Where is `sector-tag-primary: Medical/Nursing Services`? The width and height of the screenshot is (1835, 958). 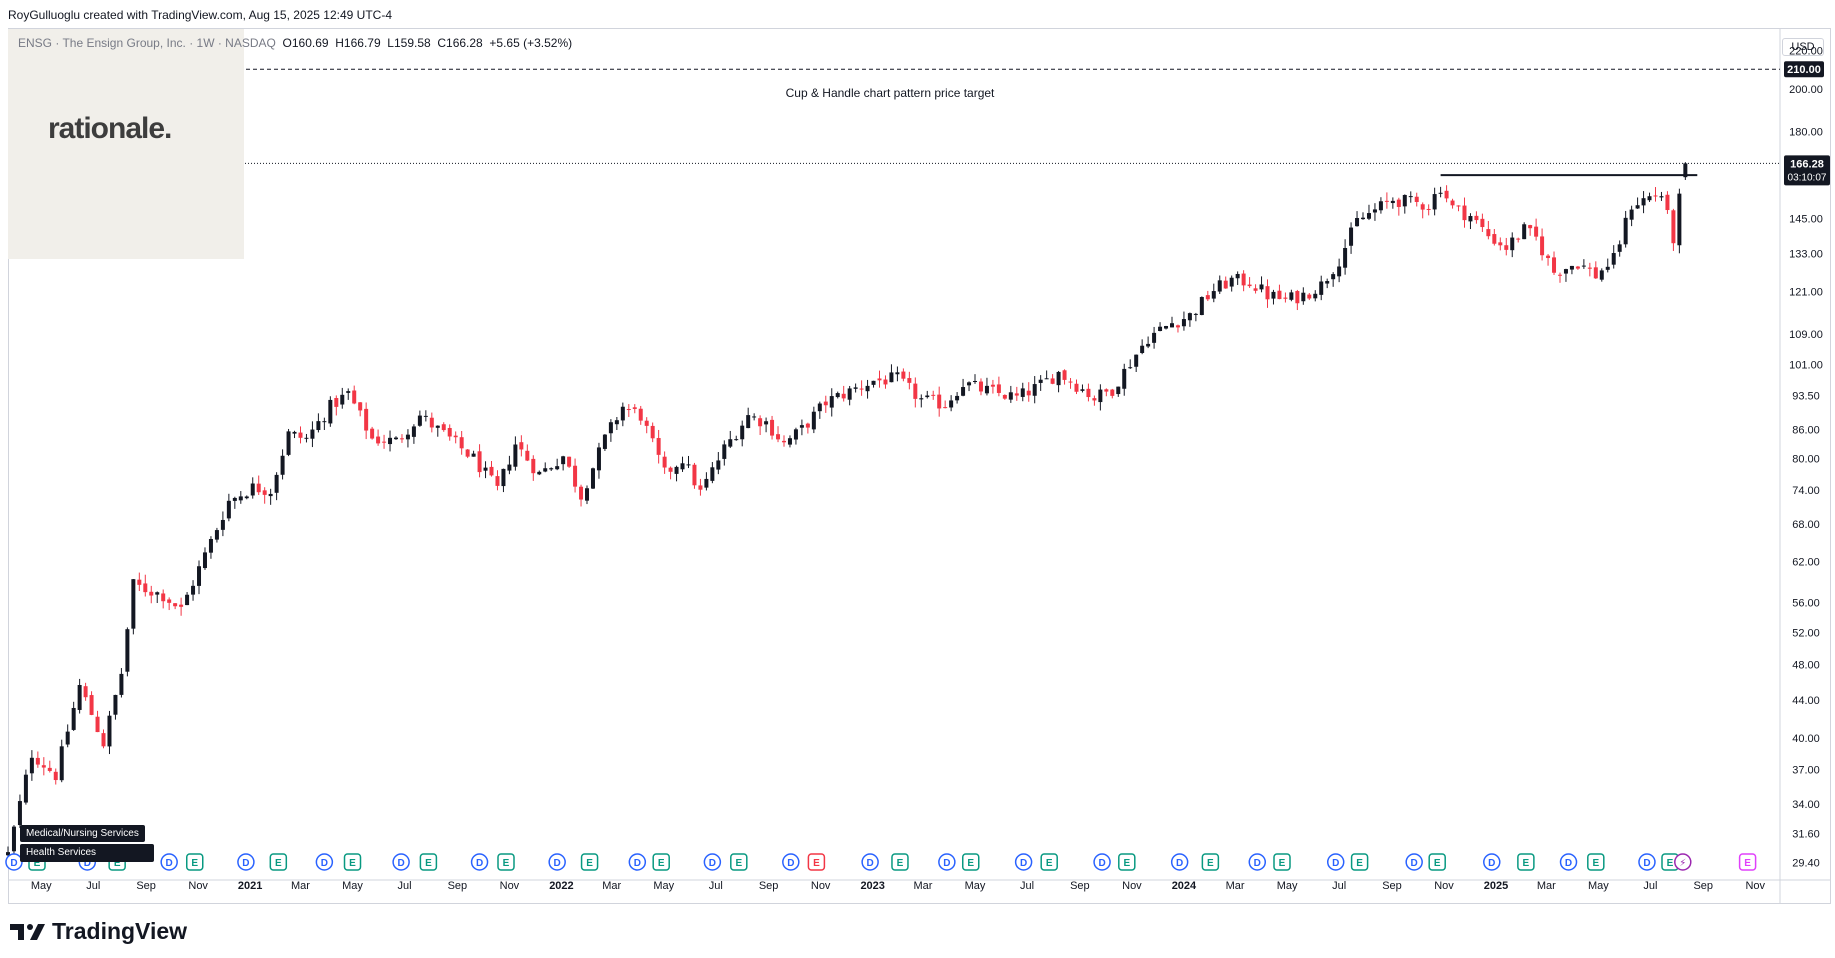
sector-tag-primary: Medical/Nursing Services is located at coordinates (82, 833).